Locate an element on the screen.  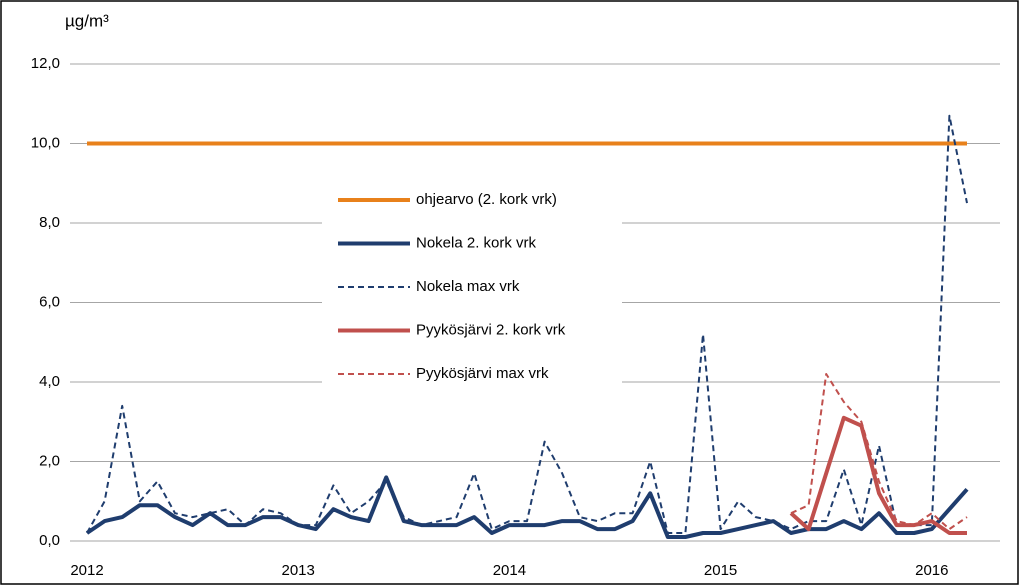
y-tick-label: 0,0 is located at coordinates (49, 540).